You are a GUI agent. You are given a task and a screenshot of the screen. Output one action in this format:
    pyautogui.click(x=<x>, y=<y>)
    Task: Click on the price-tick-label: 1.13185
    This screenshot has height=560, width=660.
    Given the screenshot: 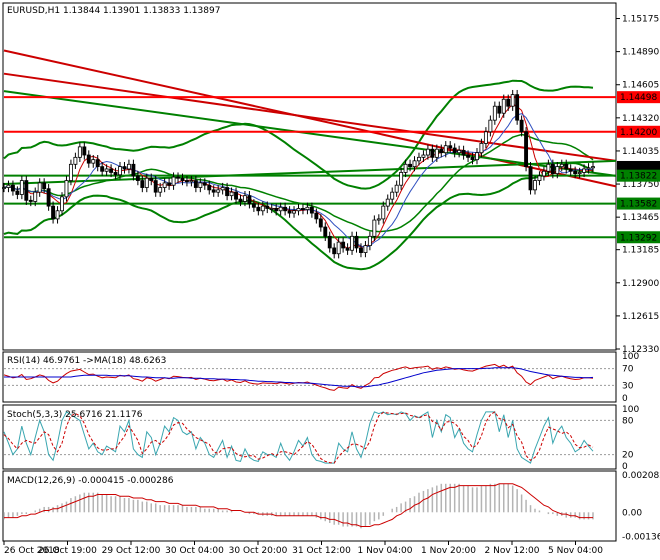 What is the action you would take?
    pyautogui.click(x=640, y=251)
    